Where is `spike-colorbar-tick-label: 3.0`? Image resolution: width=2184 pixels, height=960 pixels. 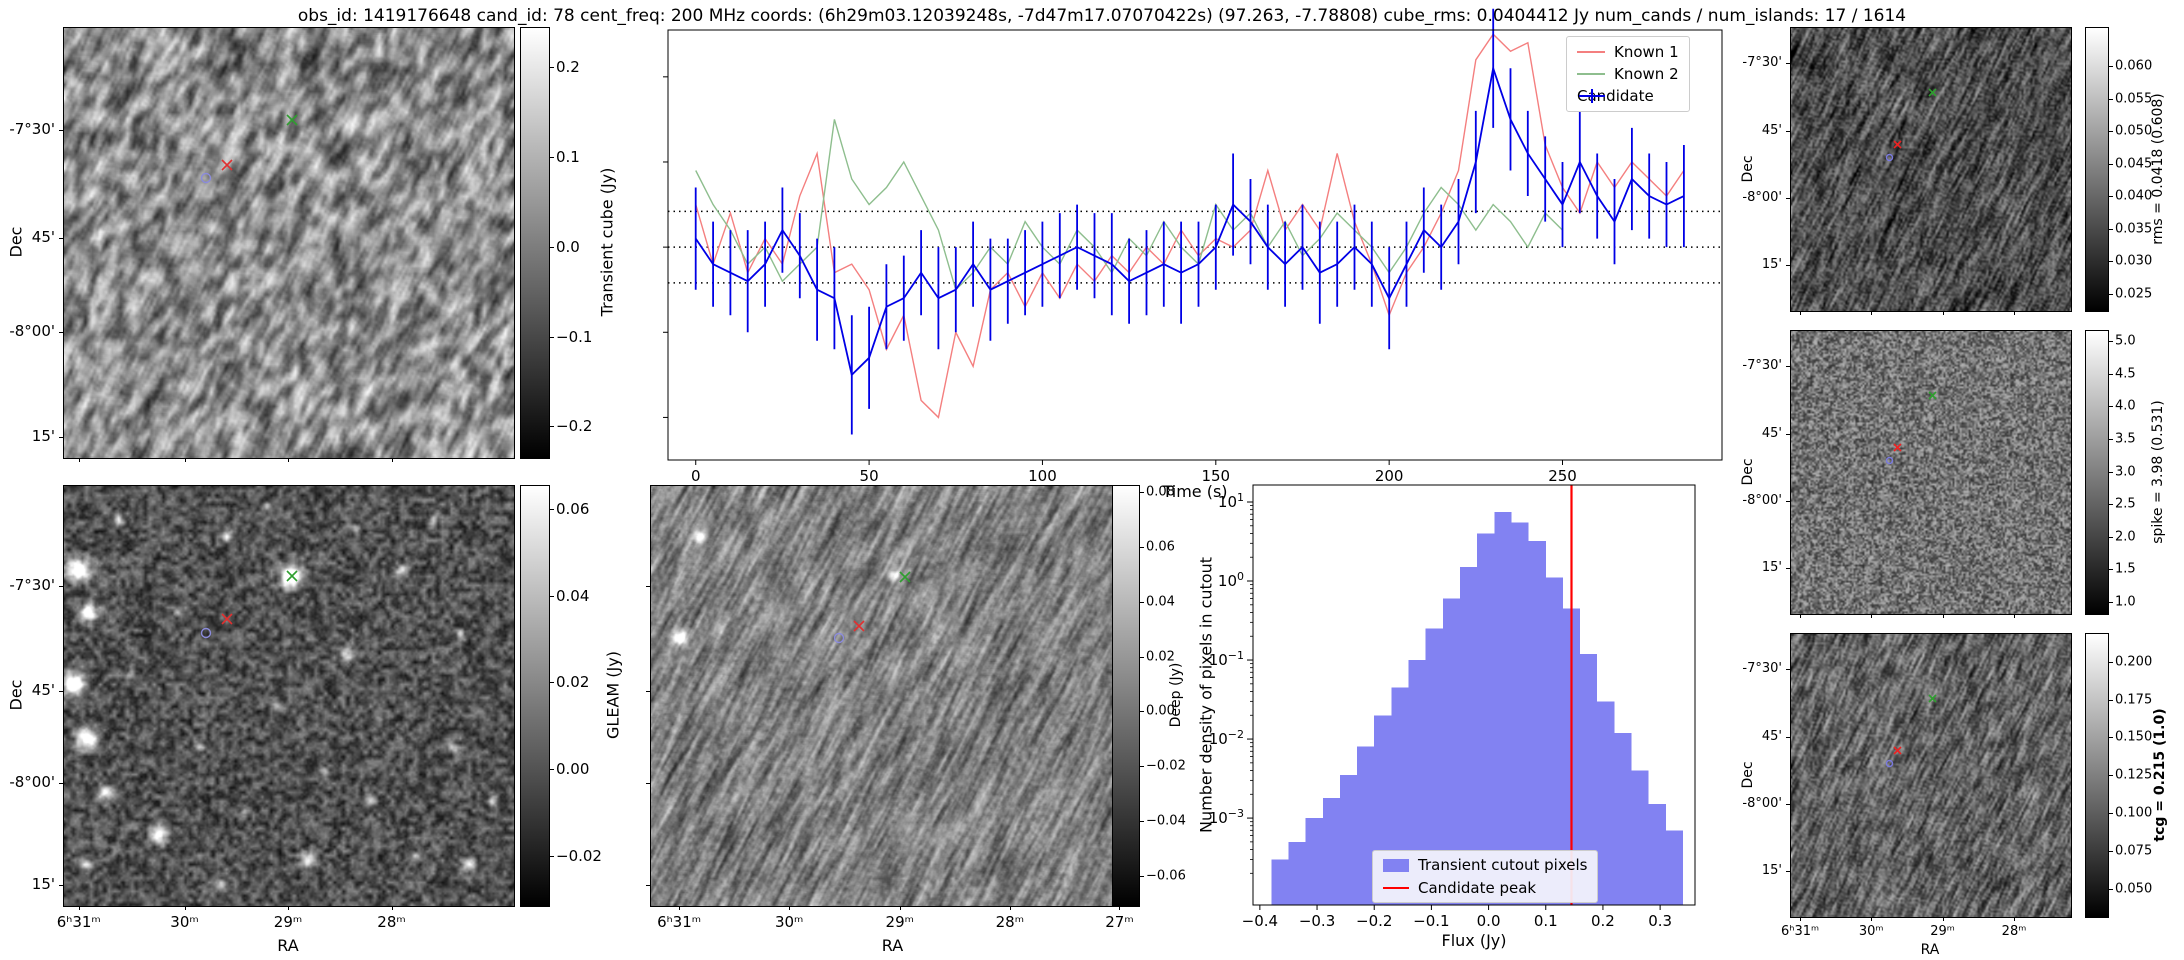 spike-colorbar-tick-label: 3.0 is located at coordinates (2125, 471).